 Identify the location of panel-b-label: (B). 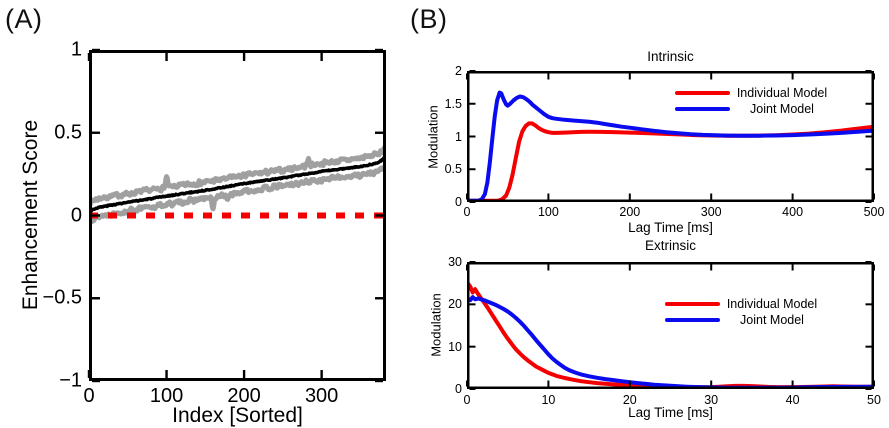
(429, 19).